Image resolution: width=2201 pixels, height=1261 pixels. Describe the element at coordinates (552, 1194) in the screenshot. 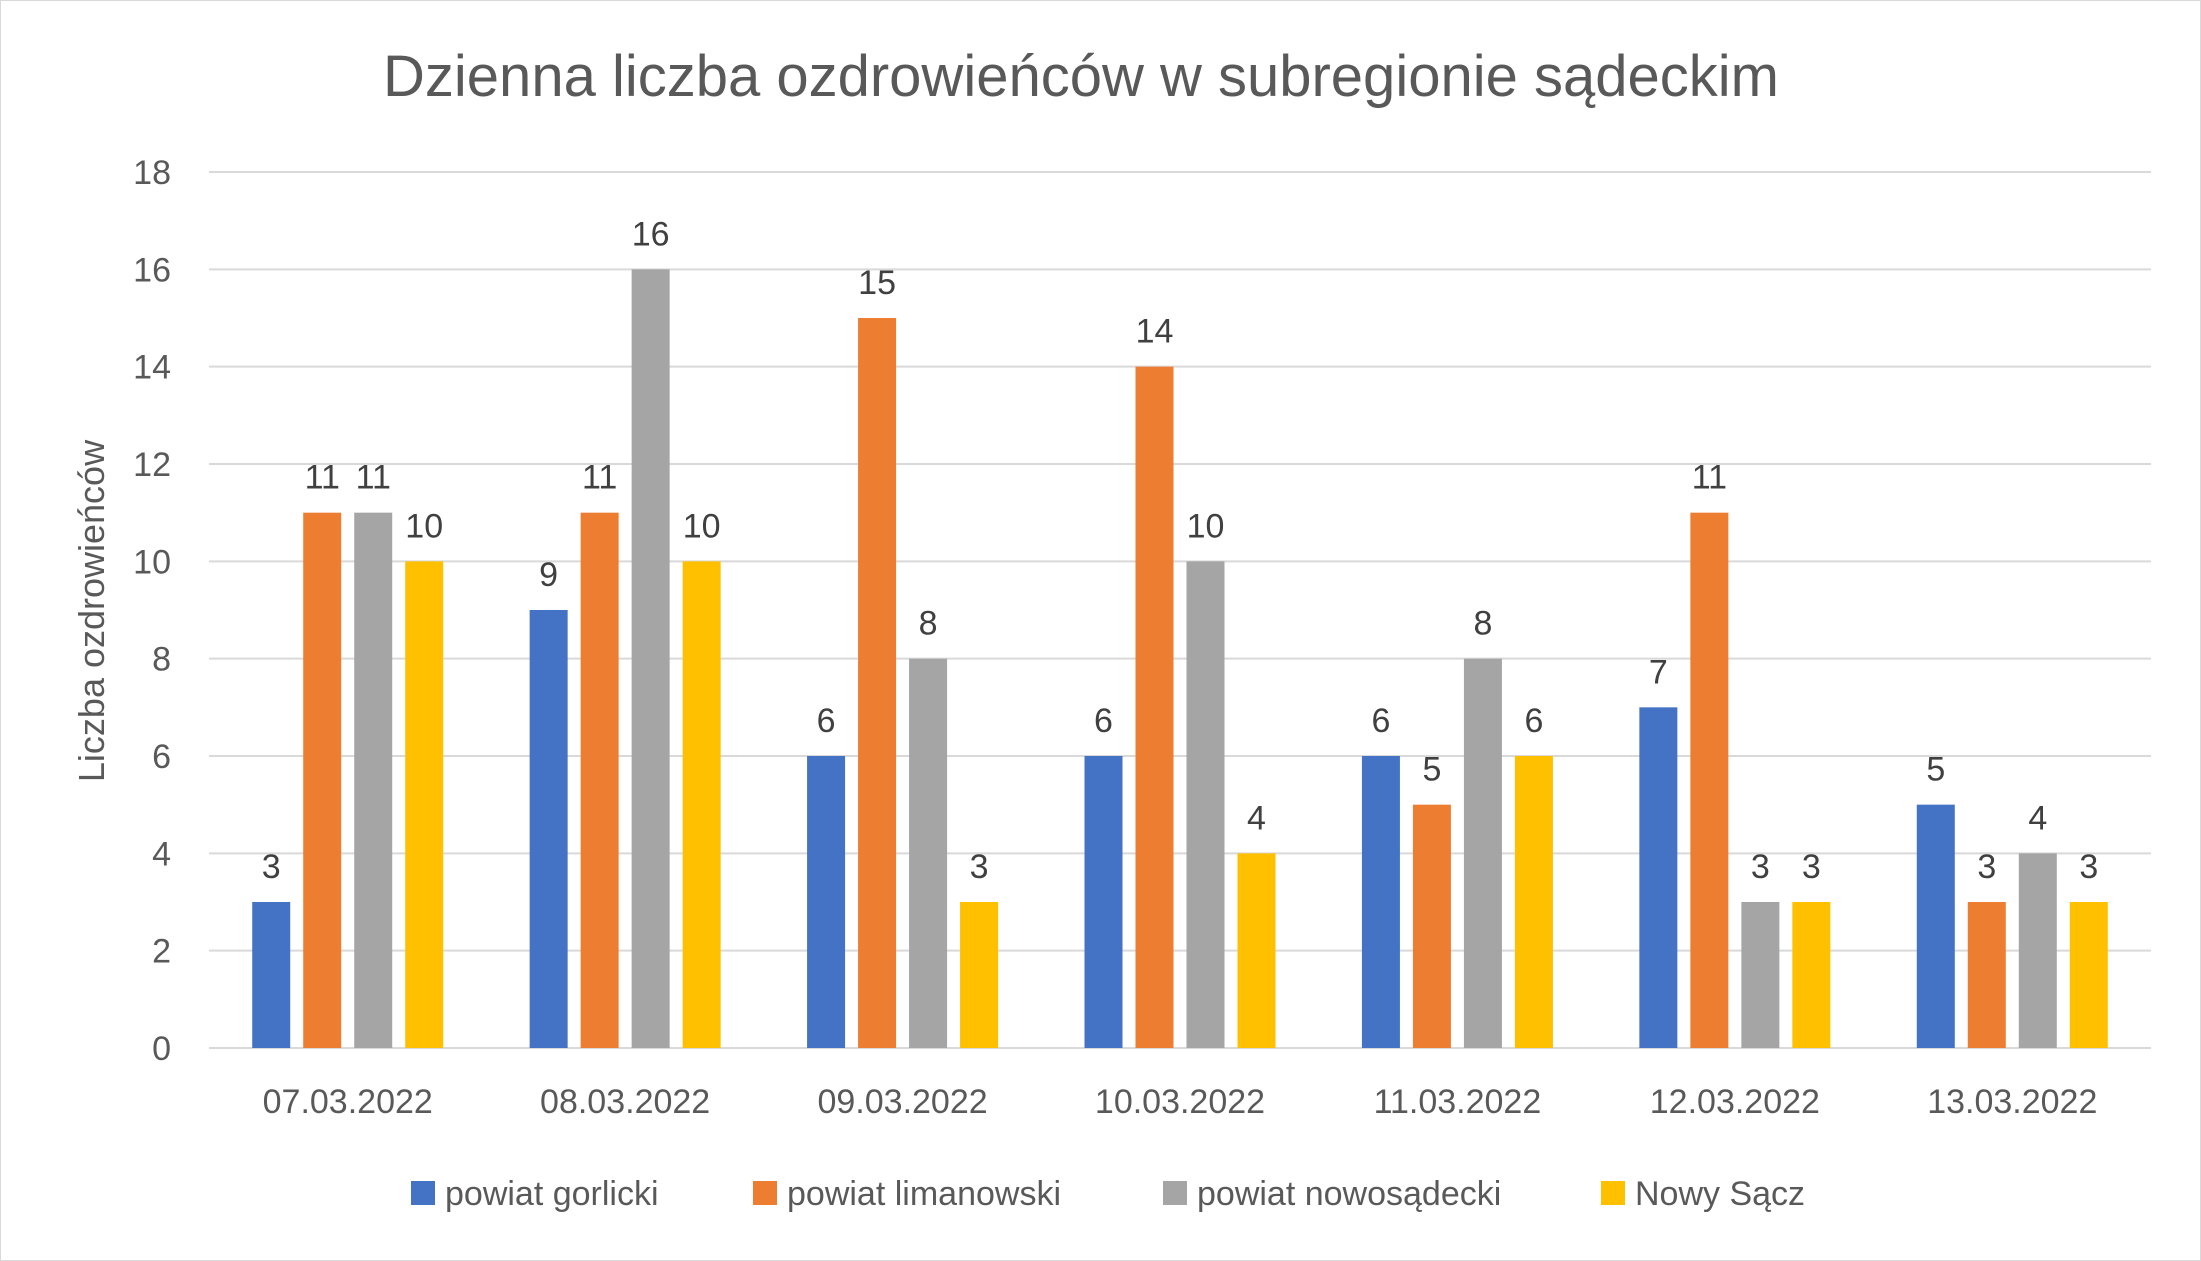

I see `legend-label-0: powiat gorlicki` at that location.